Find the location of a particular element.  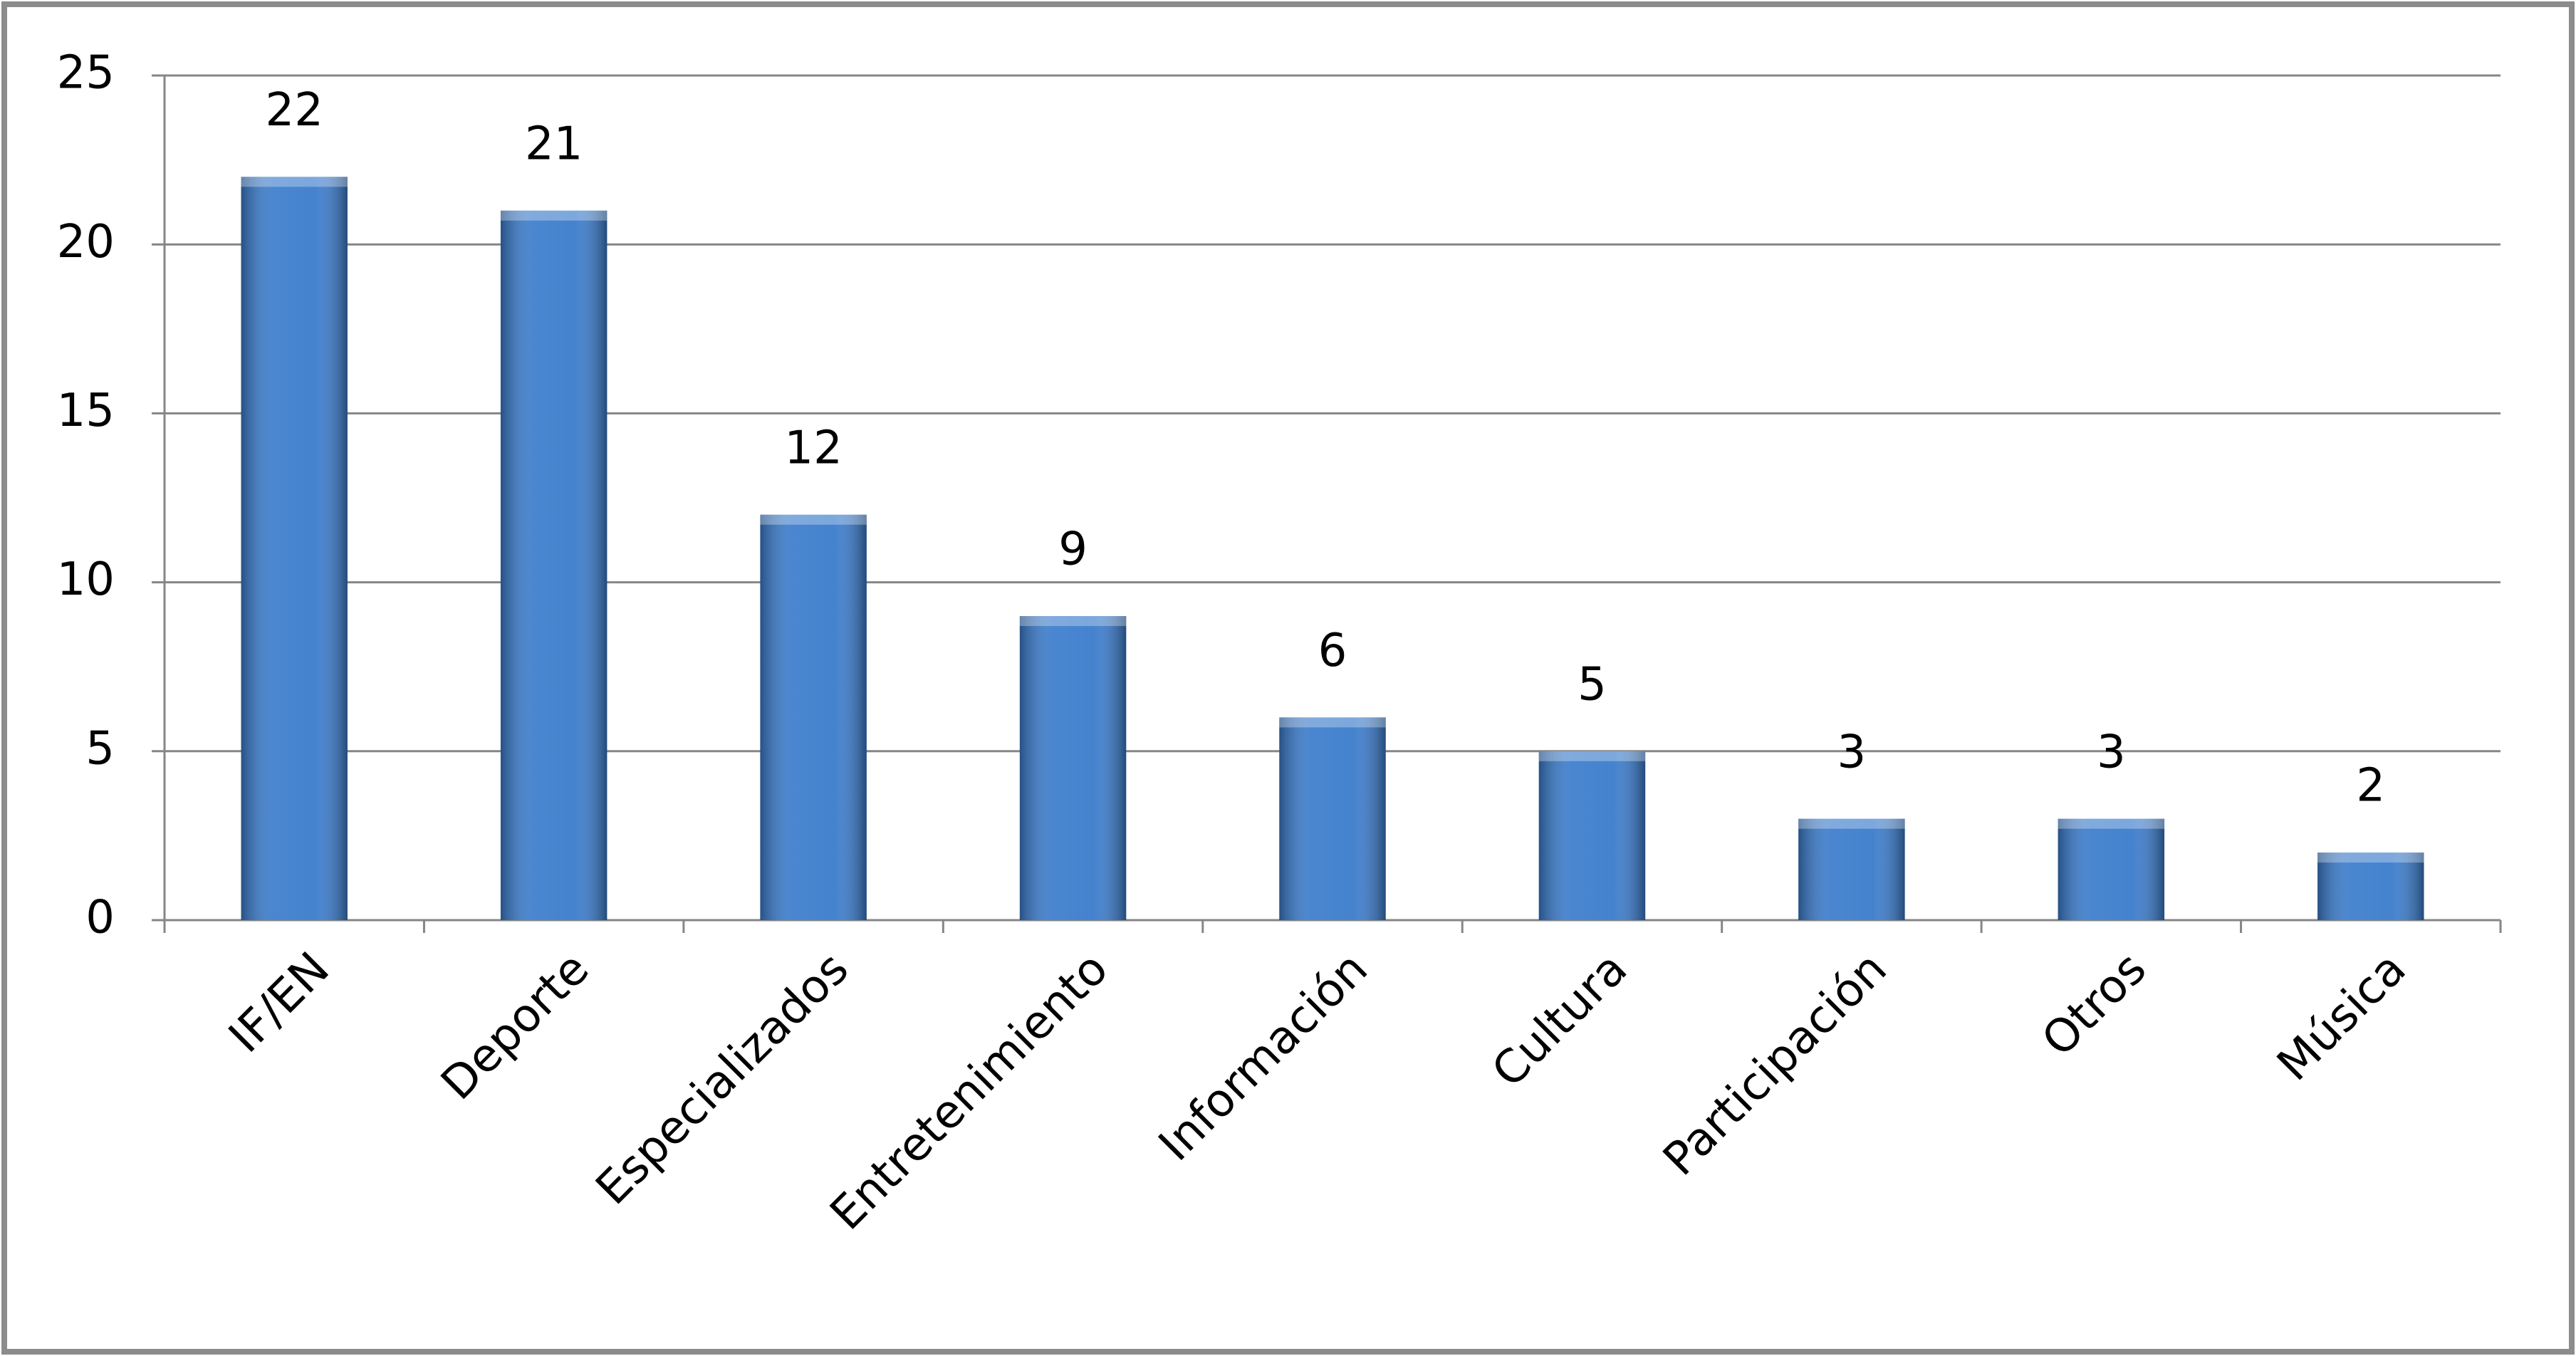

y-tick-label: 20 is located at coordinates (86, 242).